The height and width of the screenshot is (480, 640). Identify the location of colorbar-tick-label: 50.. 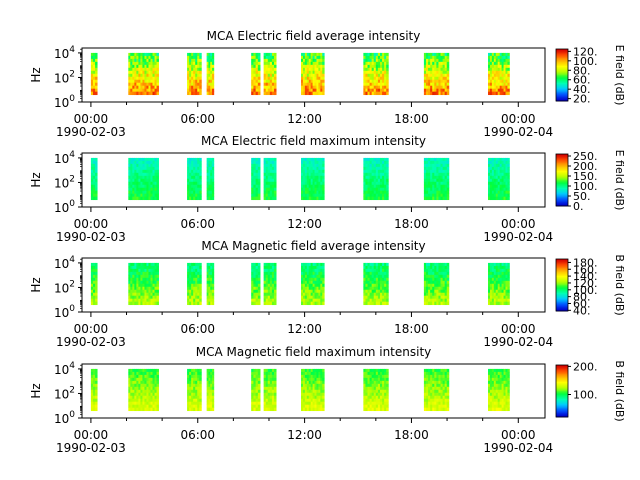
(582, 196).